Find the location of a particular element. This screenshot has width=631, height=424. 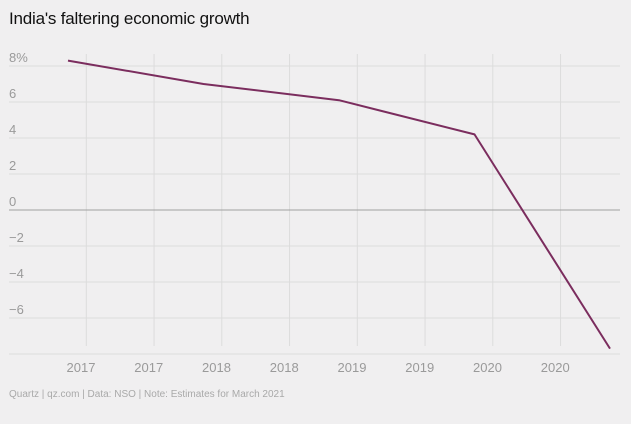

y-tick-label: 6 is located at coordinates (12, 93).